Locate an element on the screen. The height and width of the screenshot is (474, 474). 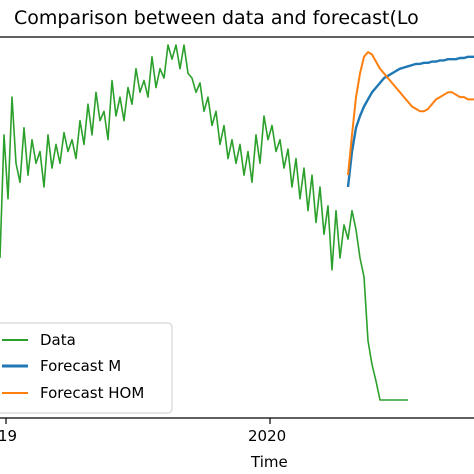
chart-title: Comparison between data and forecast(Lo is located at coordinates (216, 18).